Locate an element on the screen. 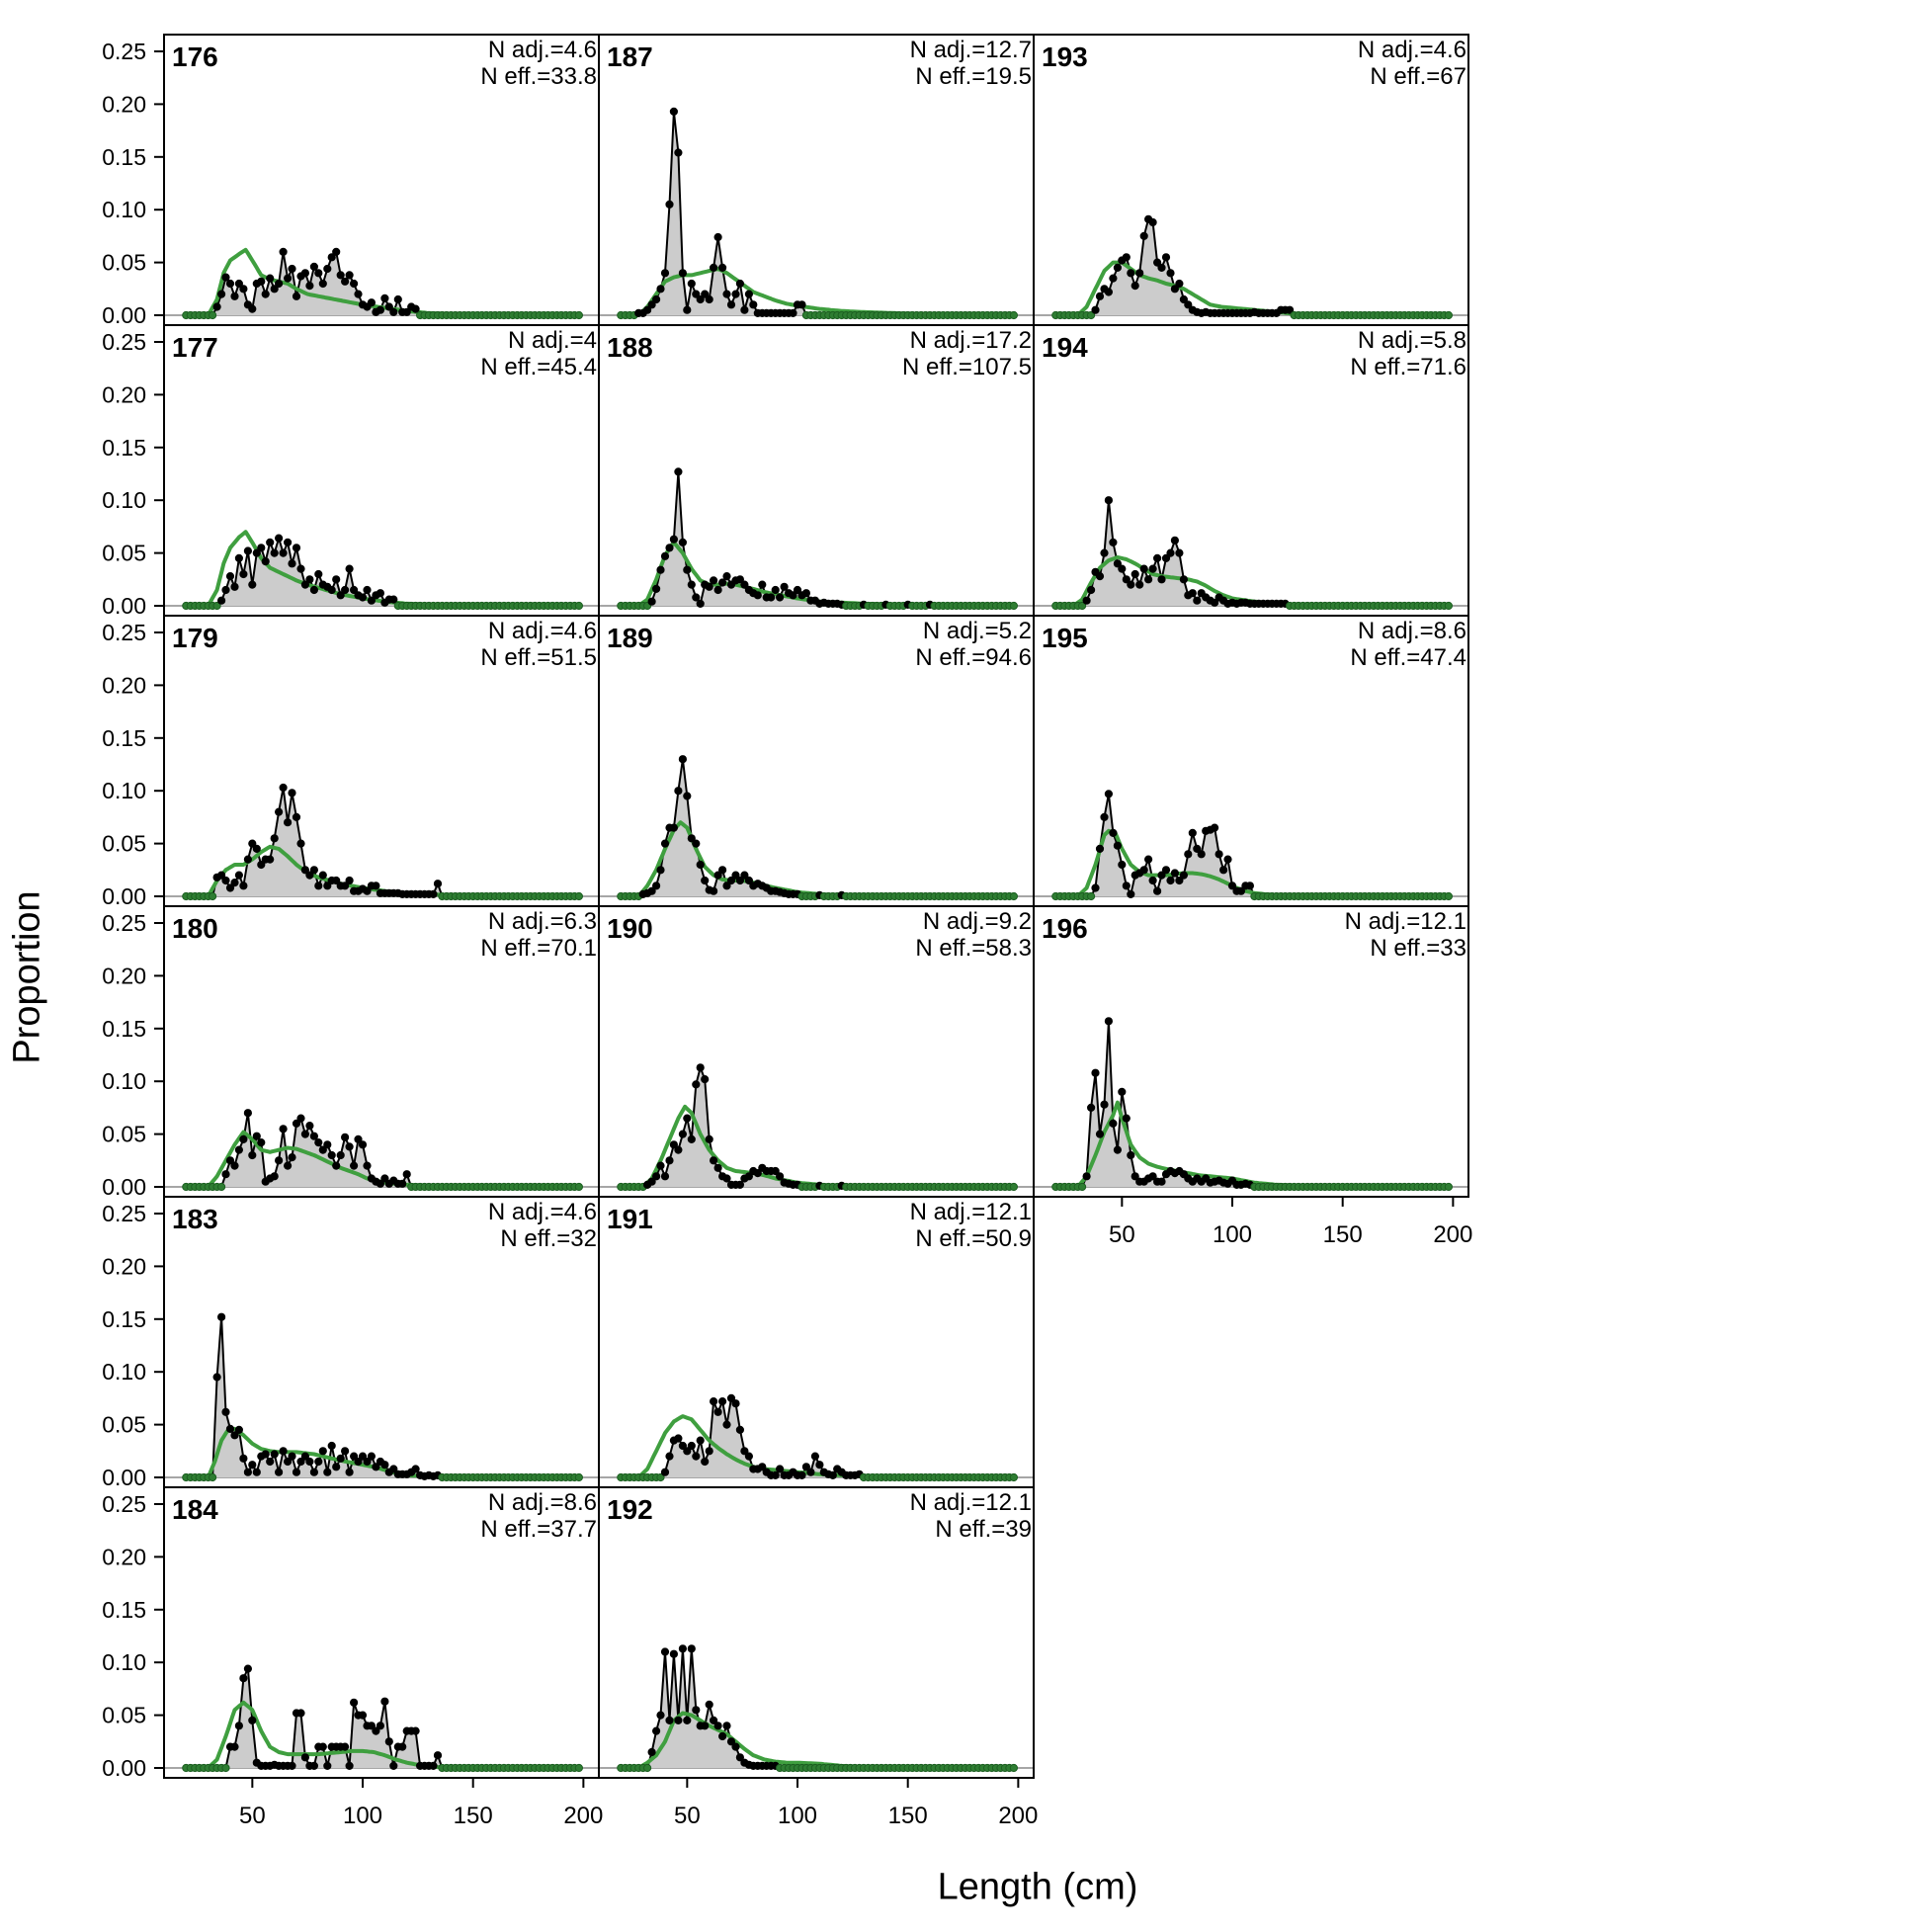 The height and width of the screenshot is (1932, 1927). panel-196: 196 N adj.=12.1N eff.=33 50 100 150 200 is located at coordinates (1253, 1076).